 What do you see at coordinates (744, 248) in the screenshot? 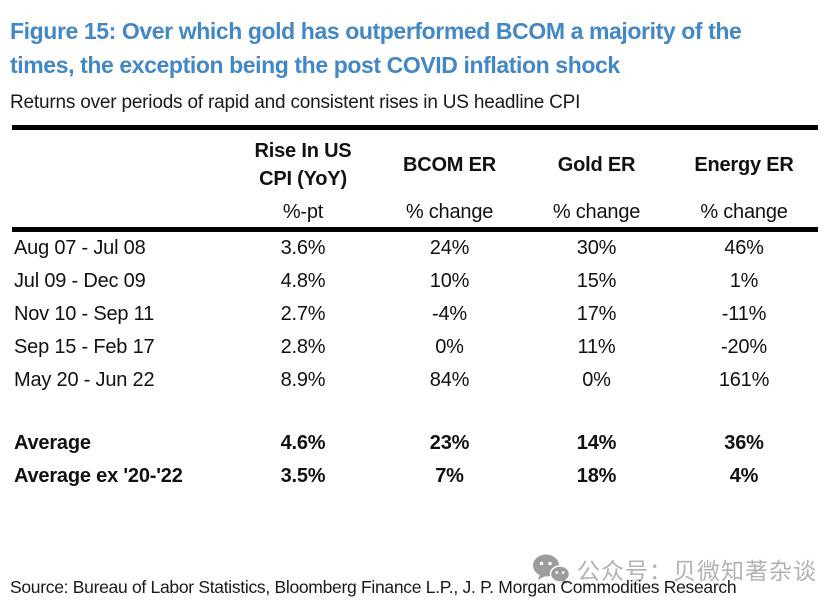
I see `energy-cell: 46%` at bounding box center [744, 248].